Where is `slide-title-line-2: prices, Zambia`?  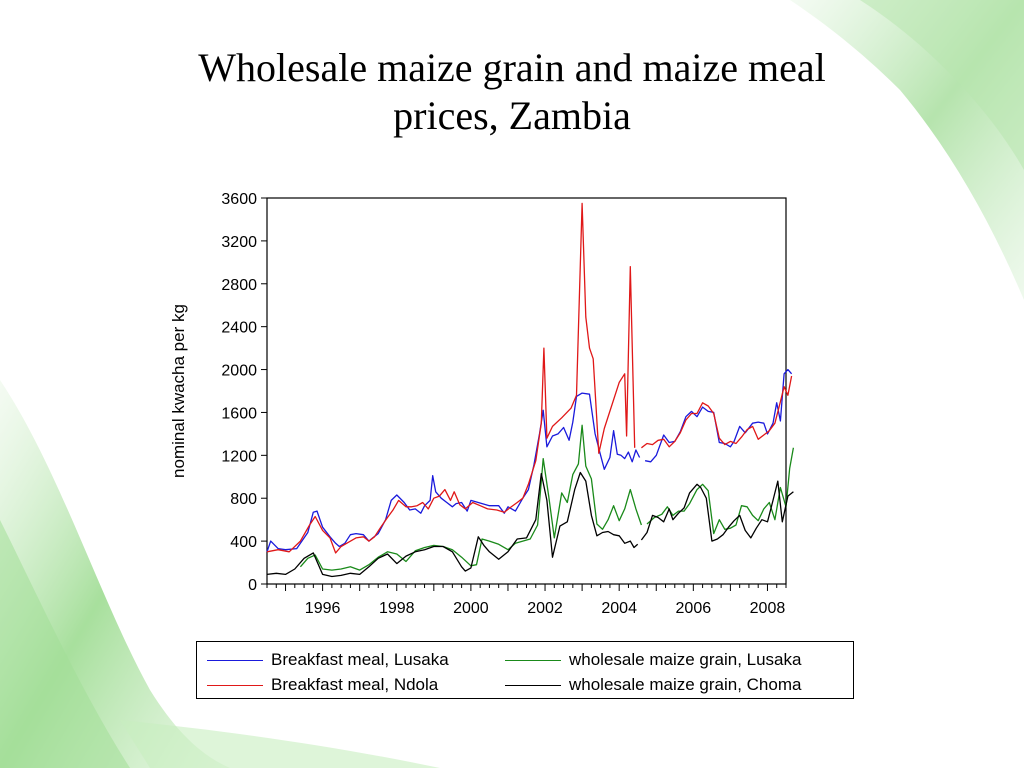
slide-title-line-2: prices, Zambia is located at coordinates (512, 115).